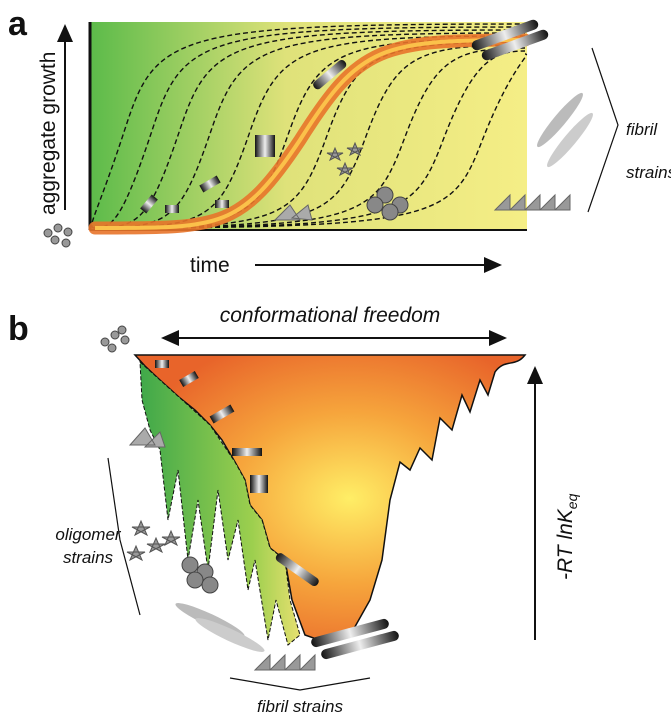 This screenshot has height=720, width=671. Describe the element at coordinates (330, 315) in the screenshot. I see `top-label: conformational freedom` at that location.